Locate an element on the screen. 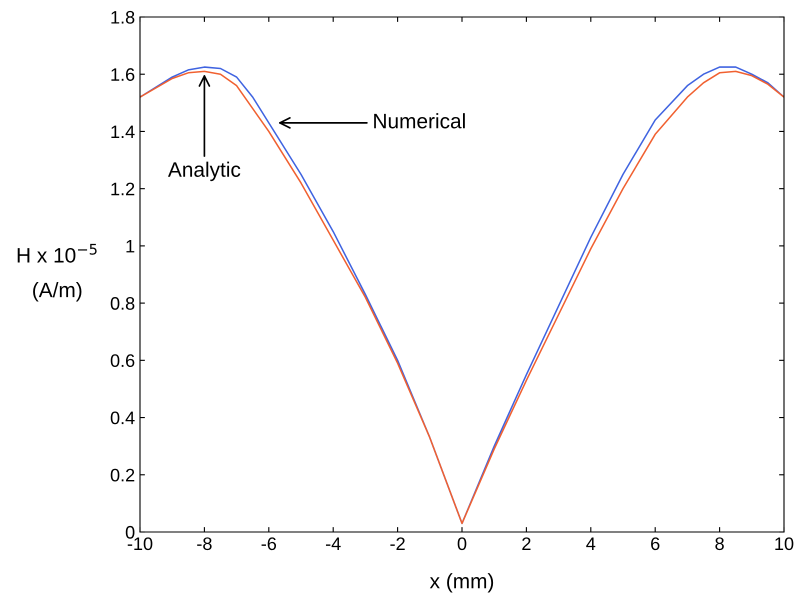 Image resolution: width=798 pixels, height=608 pixels. x-tick-label: 10 is located at coordinates (784, 543).